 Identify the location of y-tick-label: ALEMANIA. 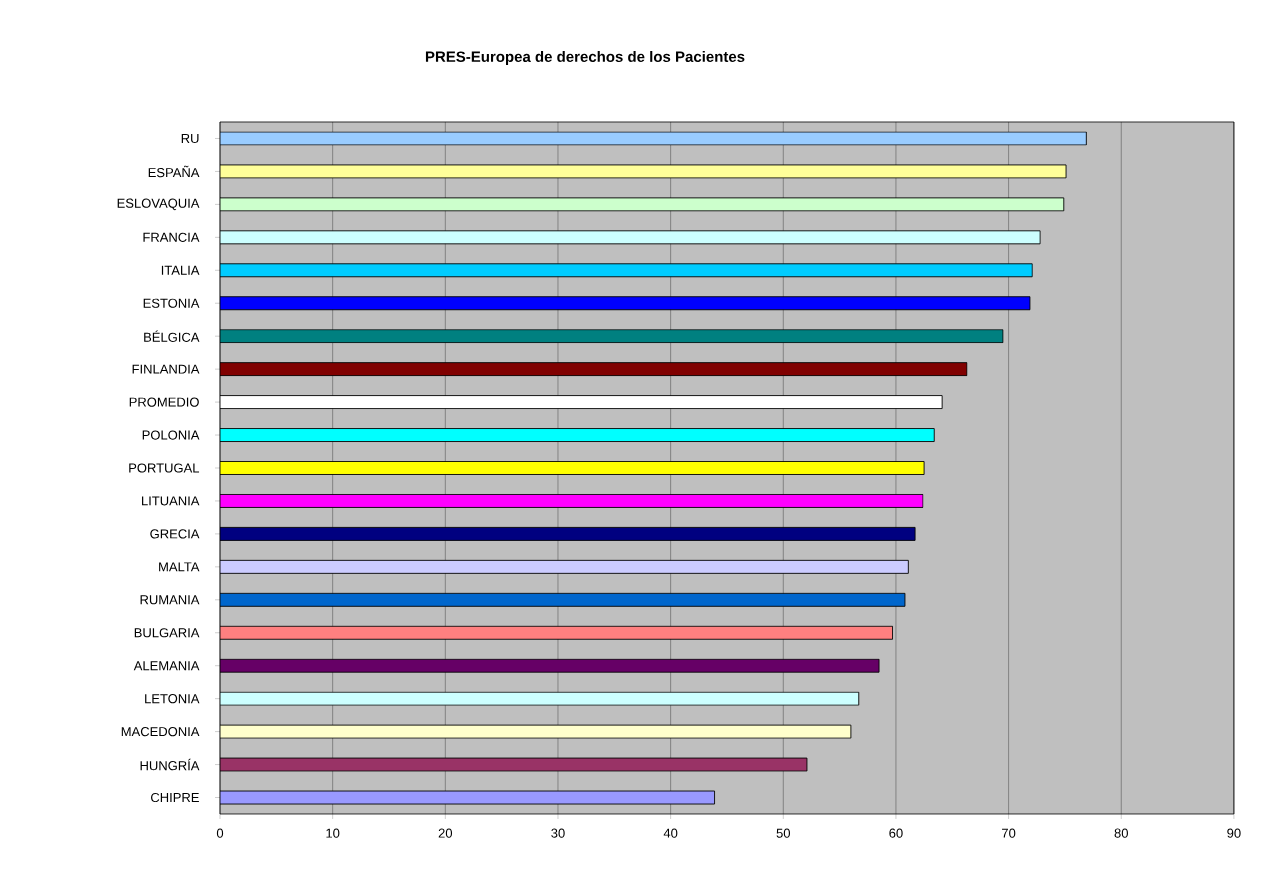
(166, 666).